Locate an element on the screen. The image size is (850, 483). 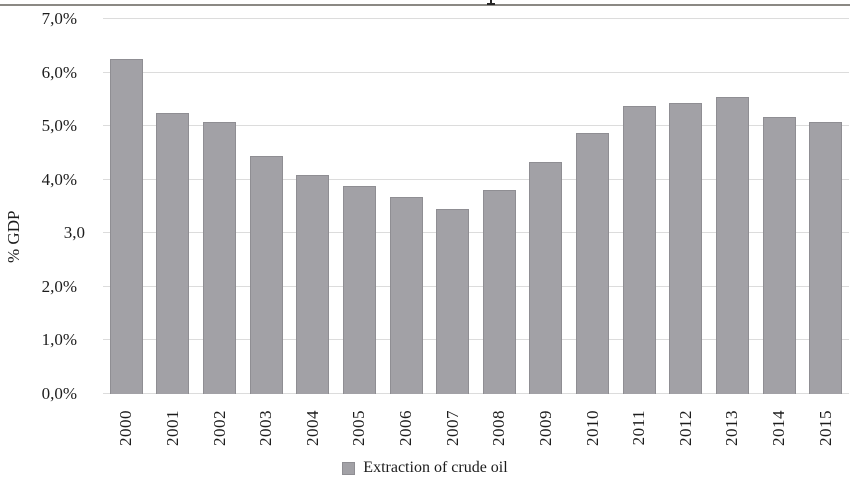
x-tick-label: 2001 is located at coordinates (172, 428).